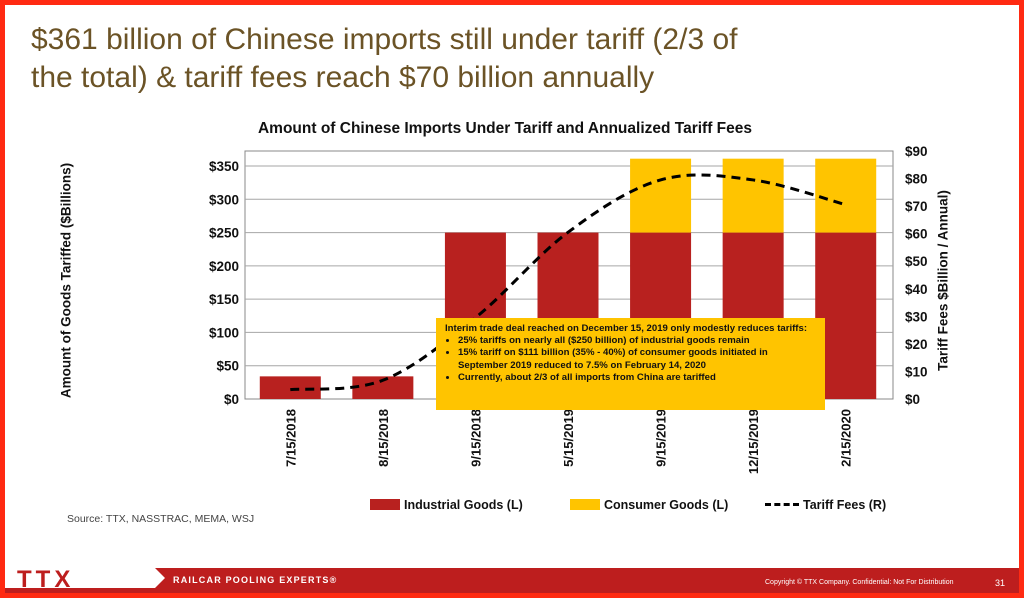 This screenshot has height=598, width=1024. Describe the element at coordinates (224, 166) in the screenshot. I see `left-tick-label: $350` at that location.